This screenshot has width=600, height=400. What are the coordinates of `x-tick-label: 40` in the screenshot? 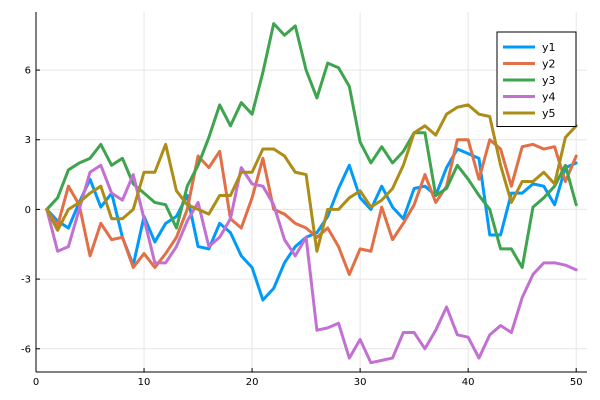 It's located at (468, 382).